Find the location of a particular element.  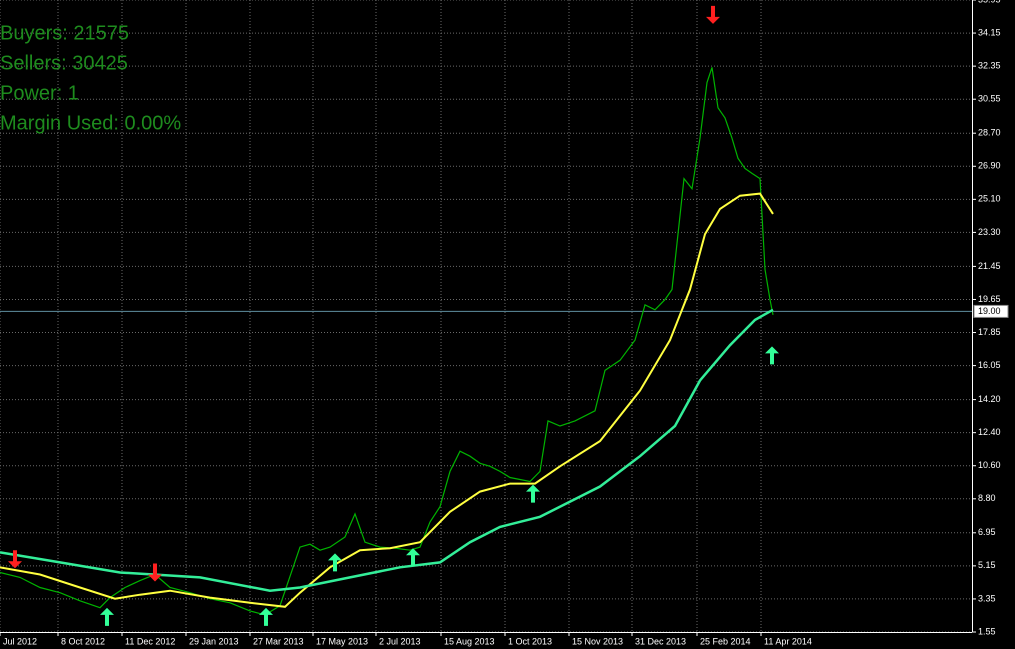

x-tick-label: 27 Mar 2013 is located at coordinates (278, 641).